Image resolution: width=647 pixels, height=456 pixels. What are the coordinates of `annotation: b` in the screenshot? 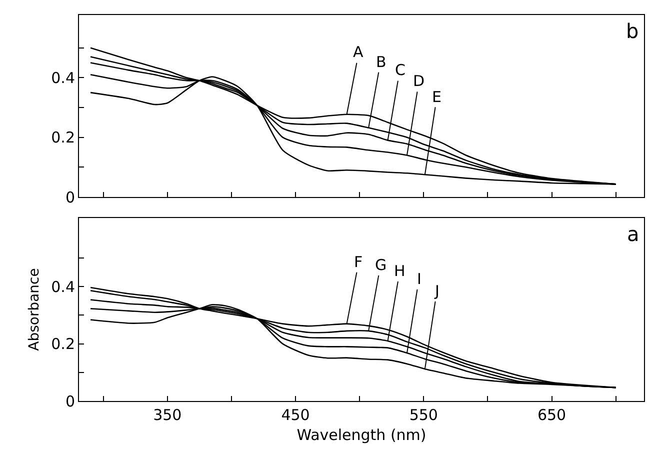 It's located at (632, 31).